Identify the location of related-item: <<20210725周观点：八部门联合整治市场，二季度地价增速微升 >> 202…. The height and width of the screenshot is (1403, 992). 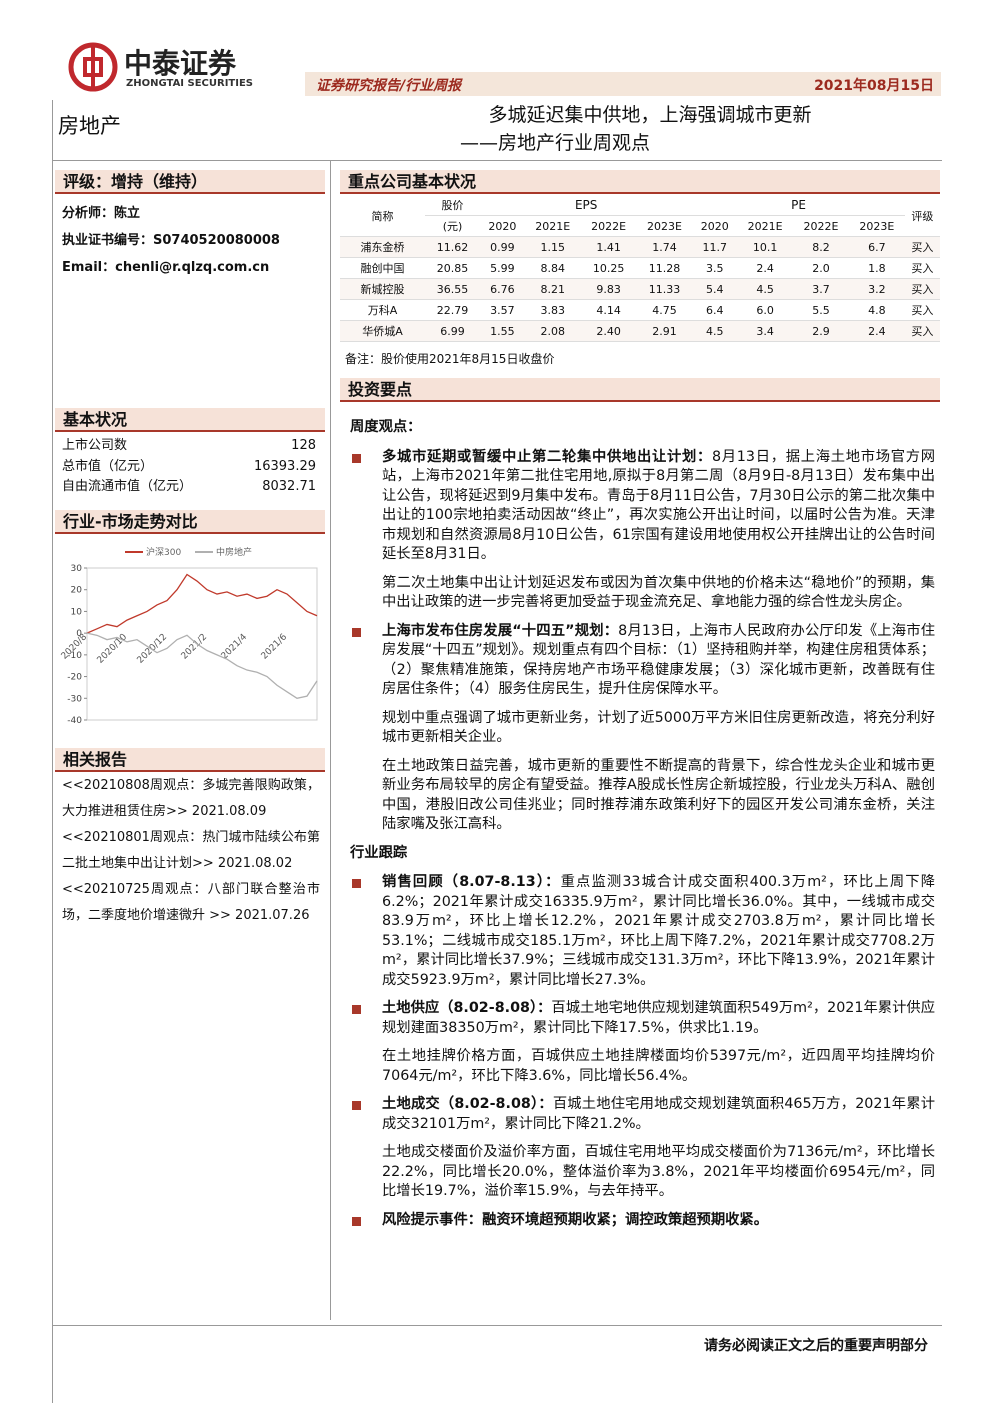
(191, 902).